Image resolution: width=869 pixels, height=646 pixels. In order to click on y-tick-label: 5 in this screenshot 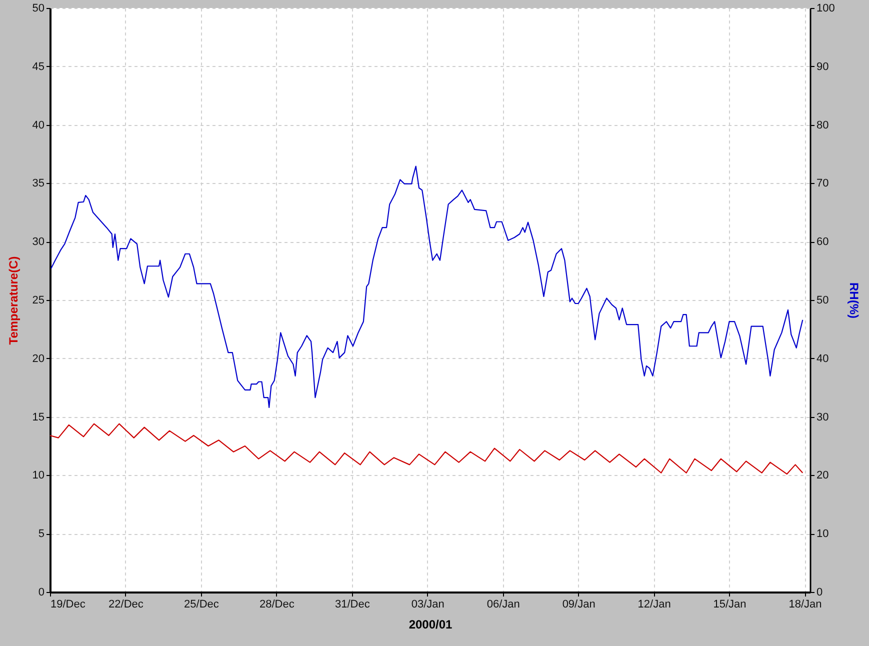, I will do `click(41, 534)`.